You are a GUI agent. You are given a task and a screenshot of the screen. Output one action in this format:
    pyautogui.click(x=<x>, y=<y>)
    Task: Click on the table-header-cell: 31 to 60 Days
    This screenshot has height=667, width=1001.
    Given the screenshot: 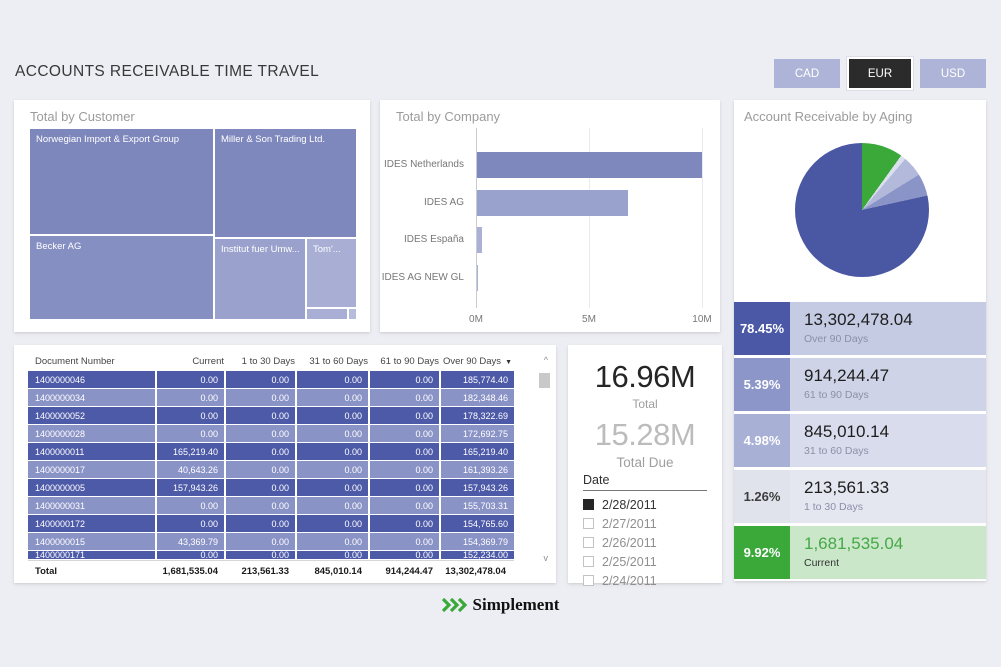 What is the action you would take?
    pyautogui.click(x=338, y=361)
    